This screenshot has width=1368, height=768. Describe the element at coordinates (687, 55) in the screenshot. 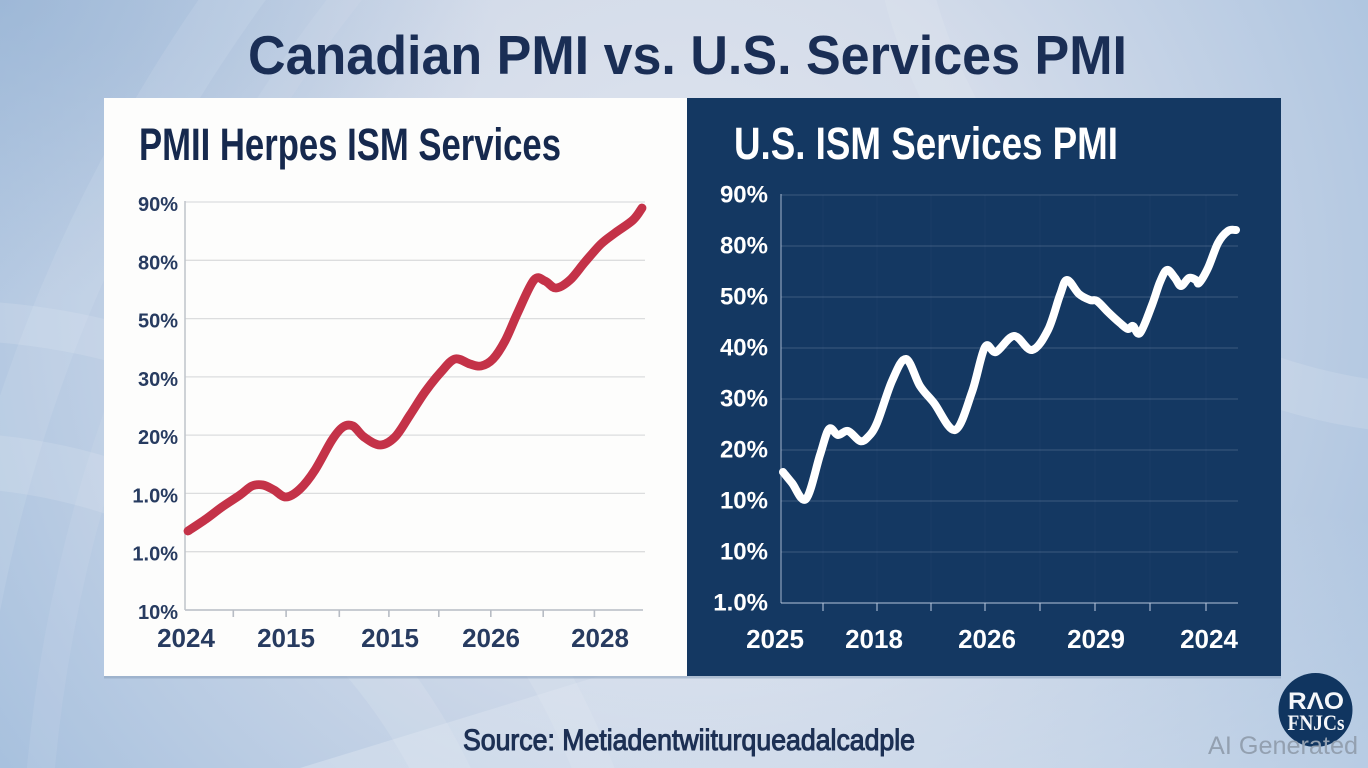

I see `svg-text:Canadian PMI vs. U.S. Services: Canadian PMI vs. U.S. Services PMI` at that location.